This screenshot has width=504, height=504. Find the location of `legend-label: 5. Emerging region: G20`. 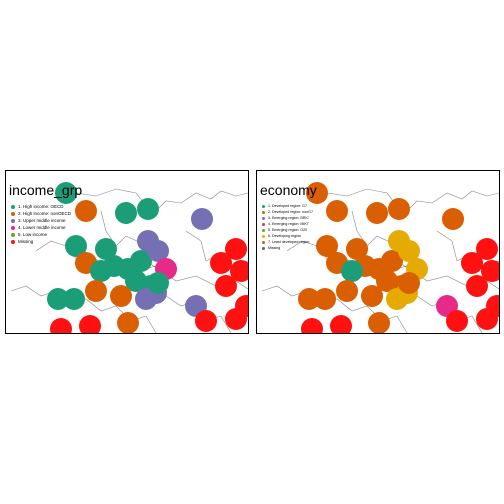

legend-label: 5. Emerging region: G20 is located at coordinates (288, 230).